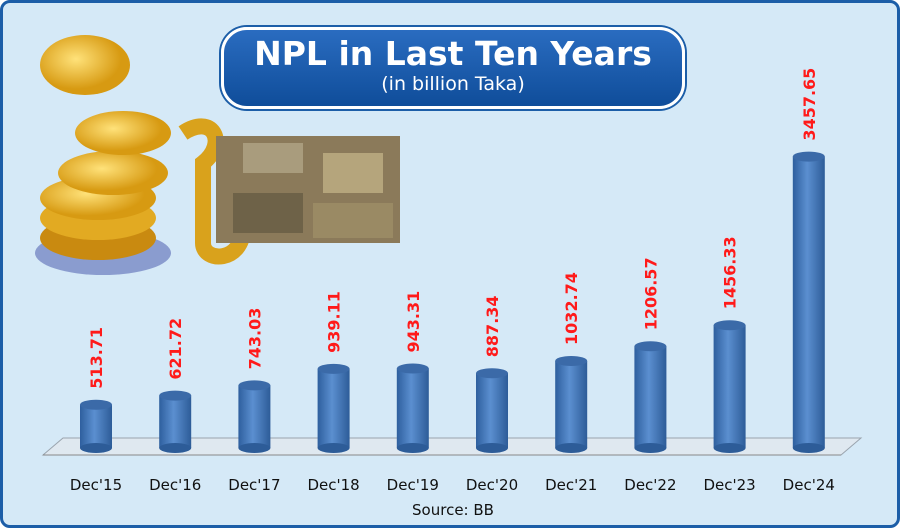 Image resolution: width=900 pixels, height=528 pixels. I want to click on value-label: 743.03, so click(254, 339).